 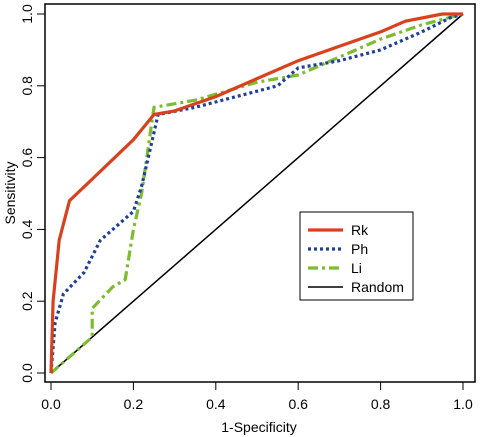 What do you see at coordinates (356, 268) in the screenshot?
I see `legend-label-li: Li` at bounding box center [356, 268].